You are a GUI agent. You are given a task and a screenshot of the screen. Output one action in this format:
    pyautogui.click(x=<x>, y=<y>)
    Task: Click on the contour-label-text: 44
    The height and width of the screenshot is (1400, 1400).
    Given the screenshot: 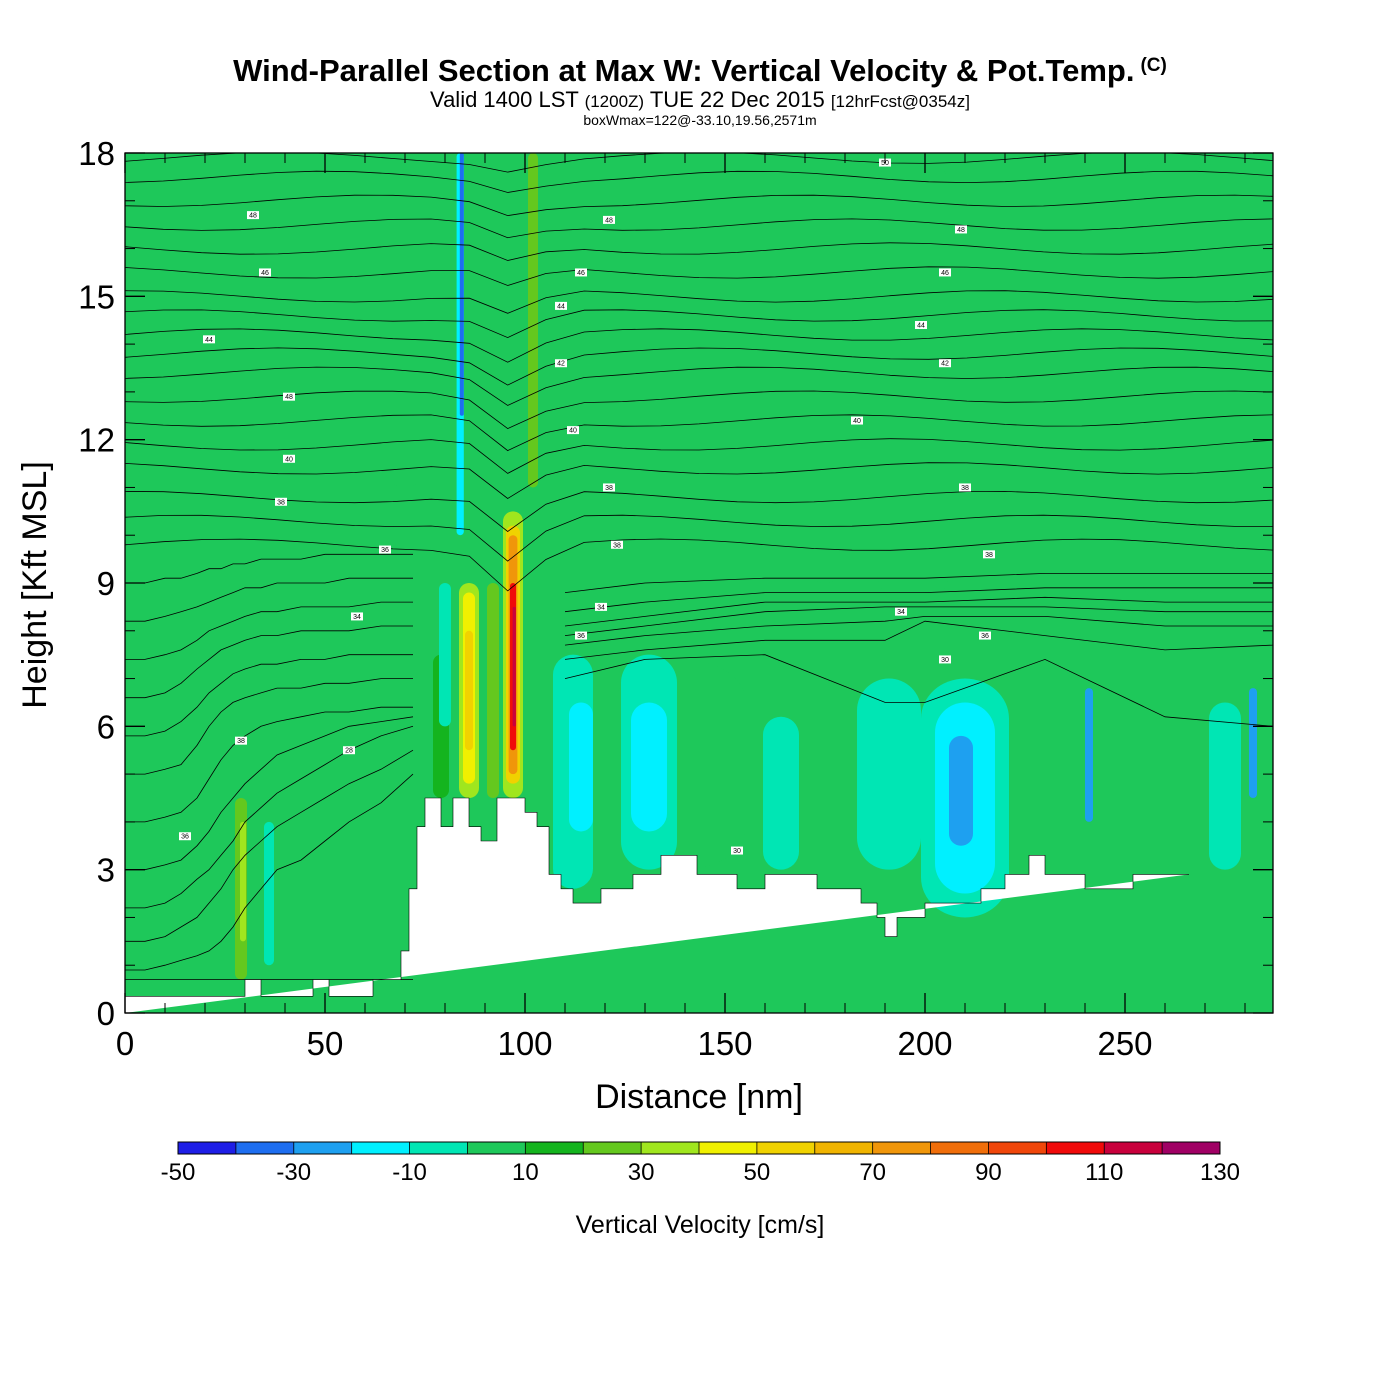 What is the action you would take?
    pyautogui.click(x=209, y=340)
    